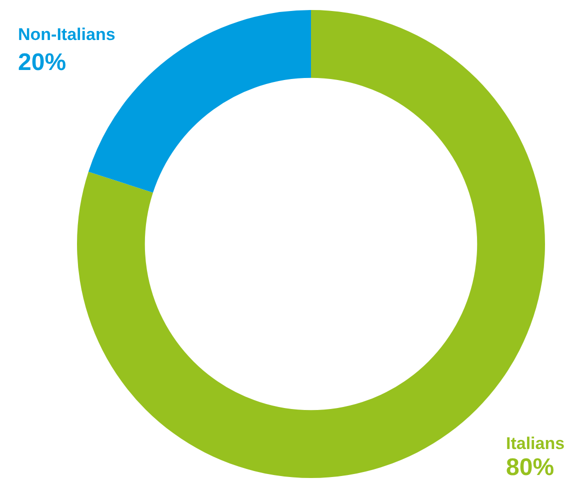 This screenshot has width=574, height=487. I want to click on slice-label: Non-Italians, so click(67, 34).